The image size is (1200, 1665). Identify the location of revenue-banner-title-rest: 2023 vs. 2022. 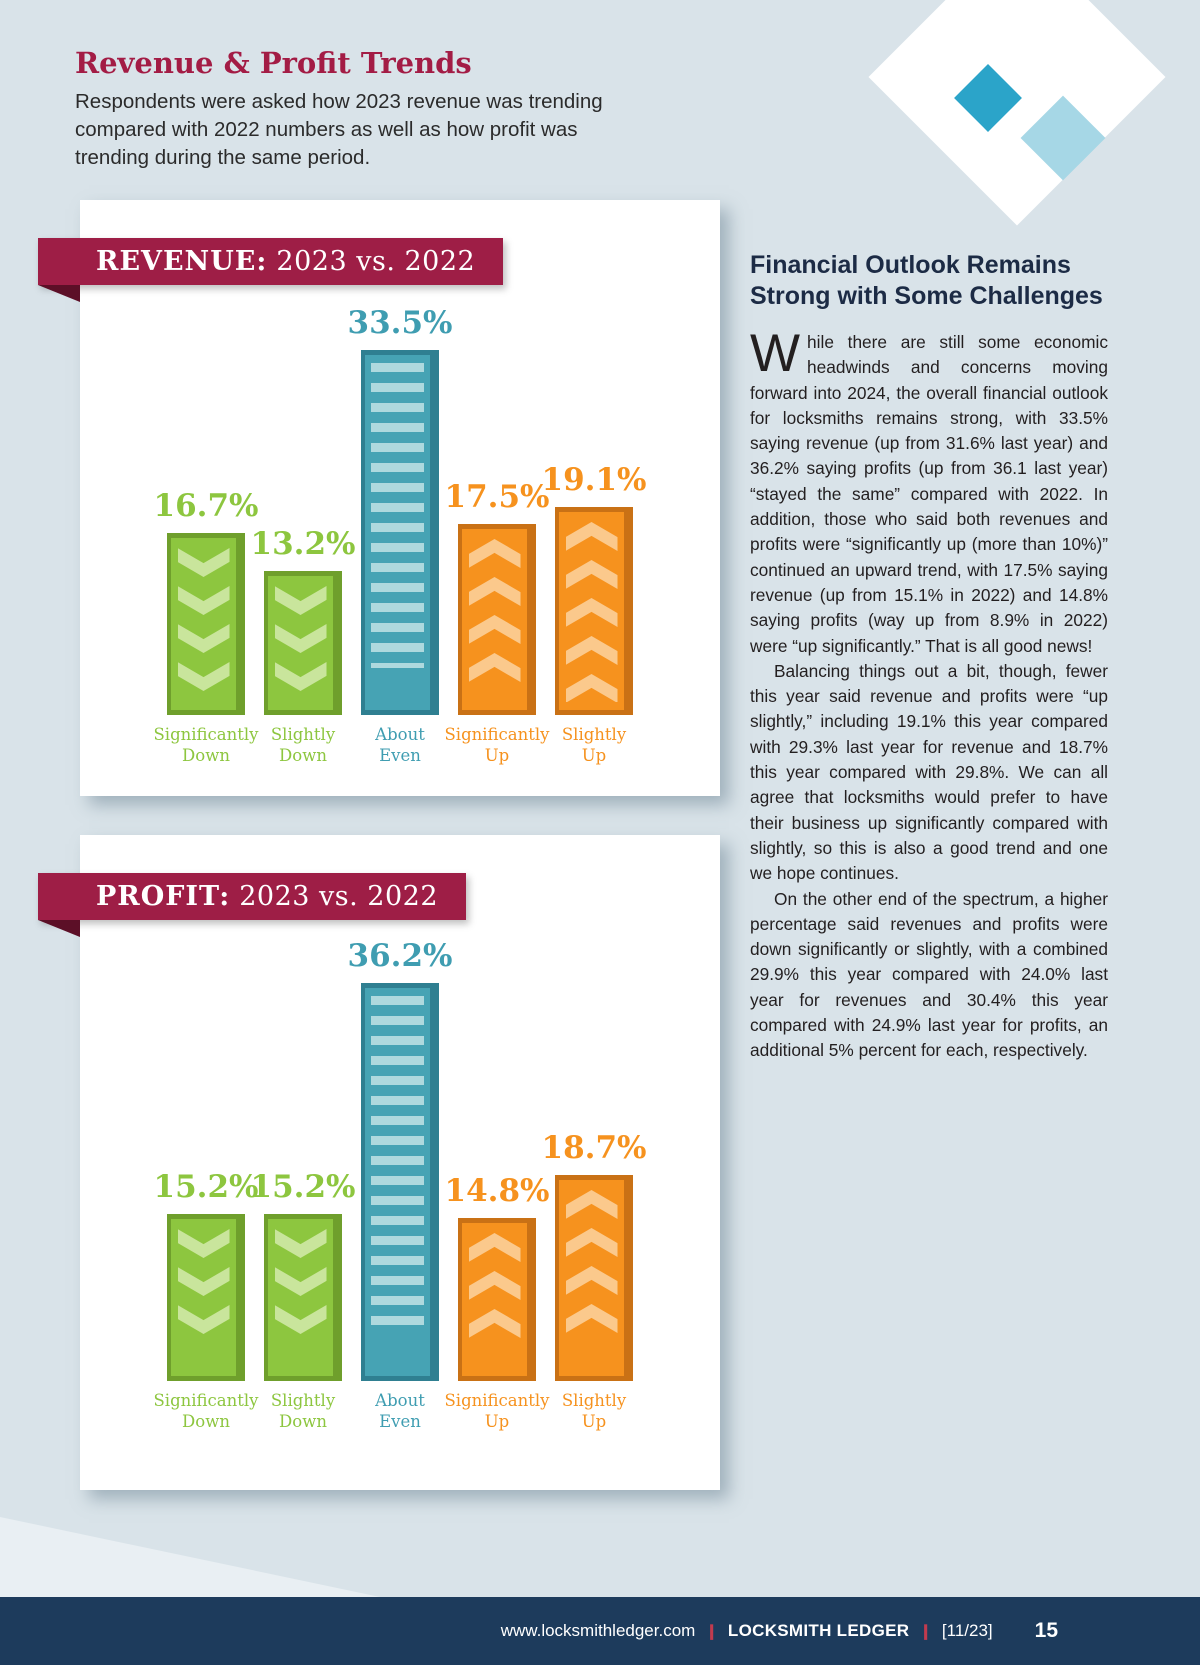
(371, 261).